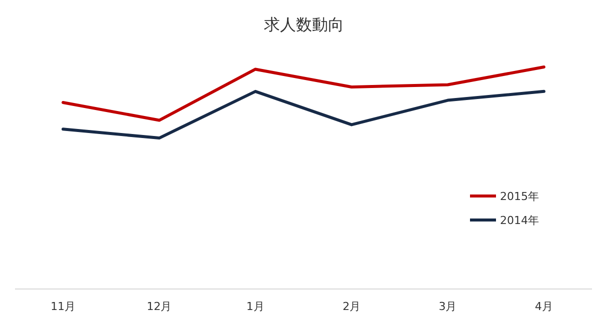 The height and width of the screenshot is (324, 608). I want to click on x-tick-label: 2月, so click(351, 306).